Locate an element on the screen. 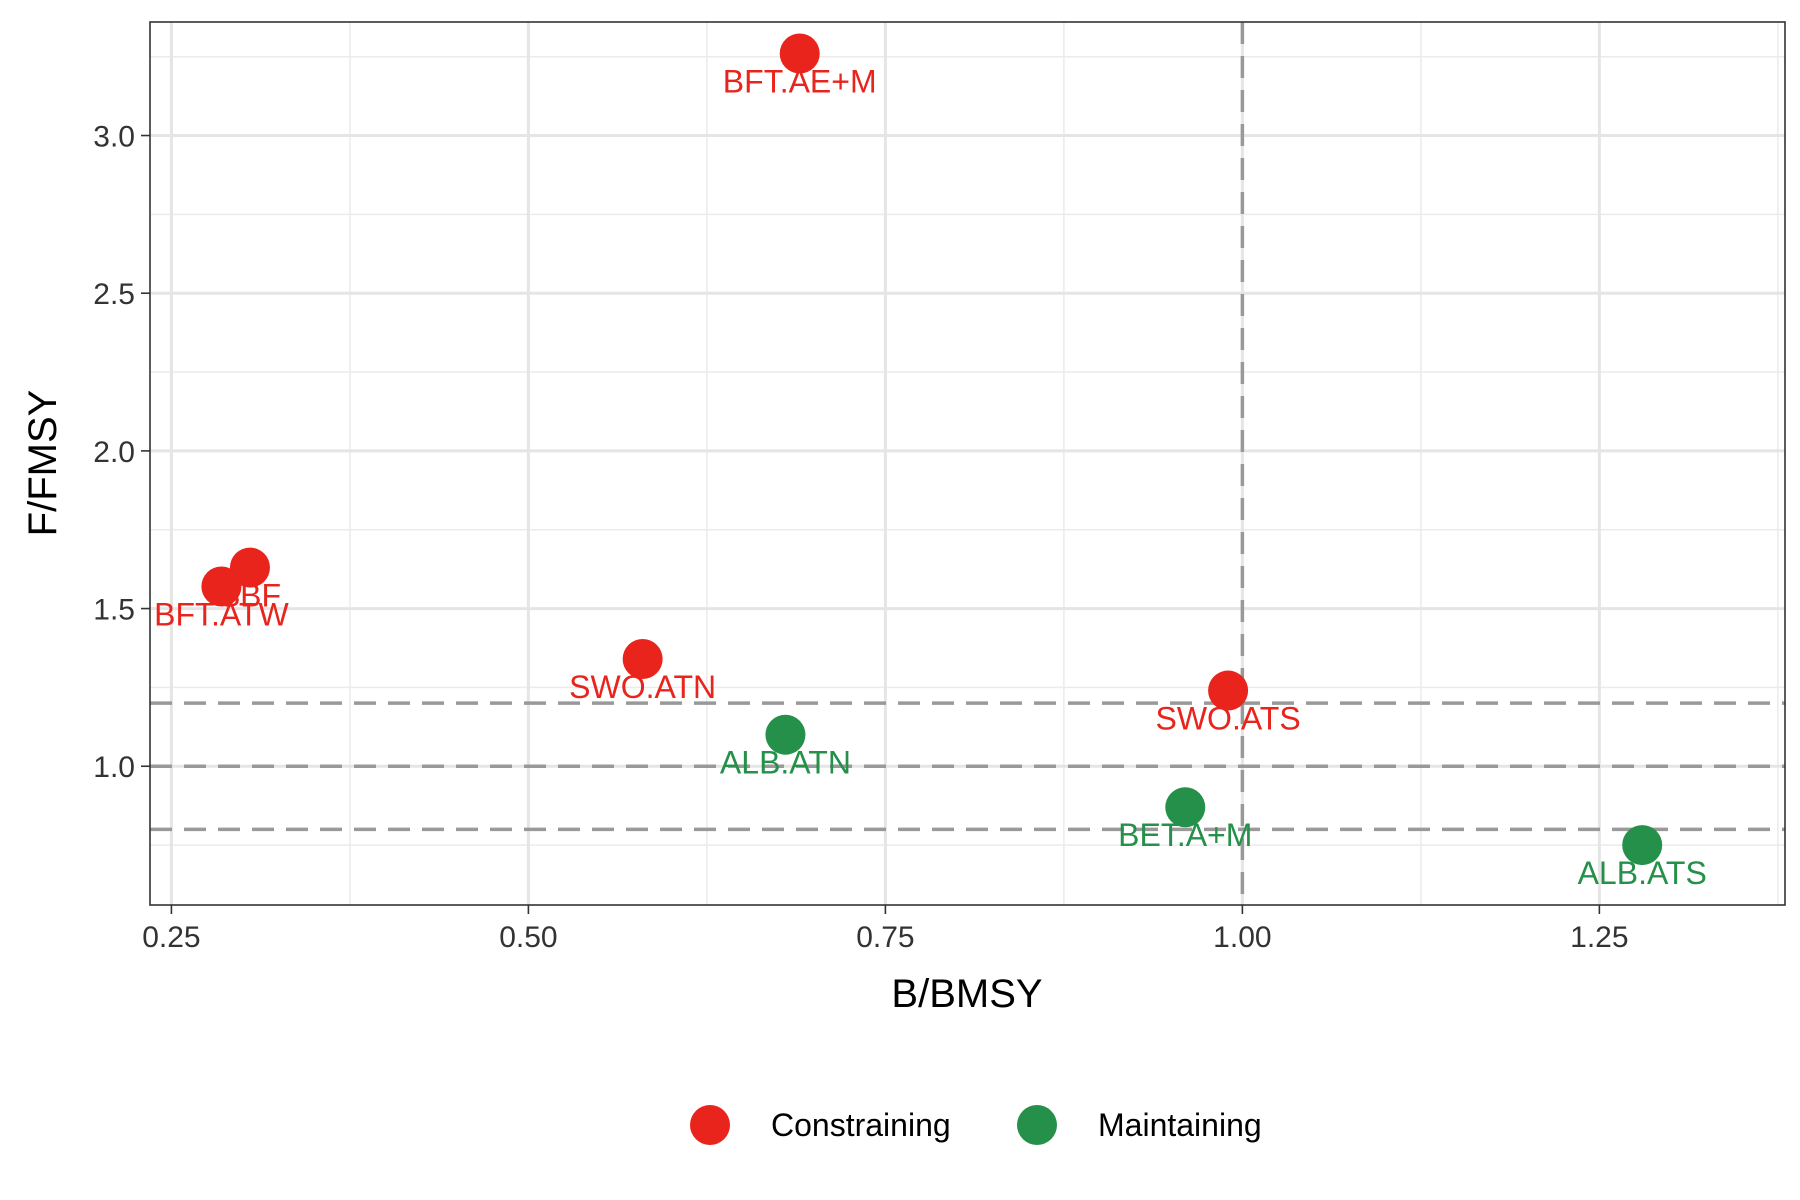 Image resolution: width=1800 pixels, height=1200 pixels. data-label: ALB.ATS is located at coordinates (1642, 873).